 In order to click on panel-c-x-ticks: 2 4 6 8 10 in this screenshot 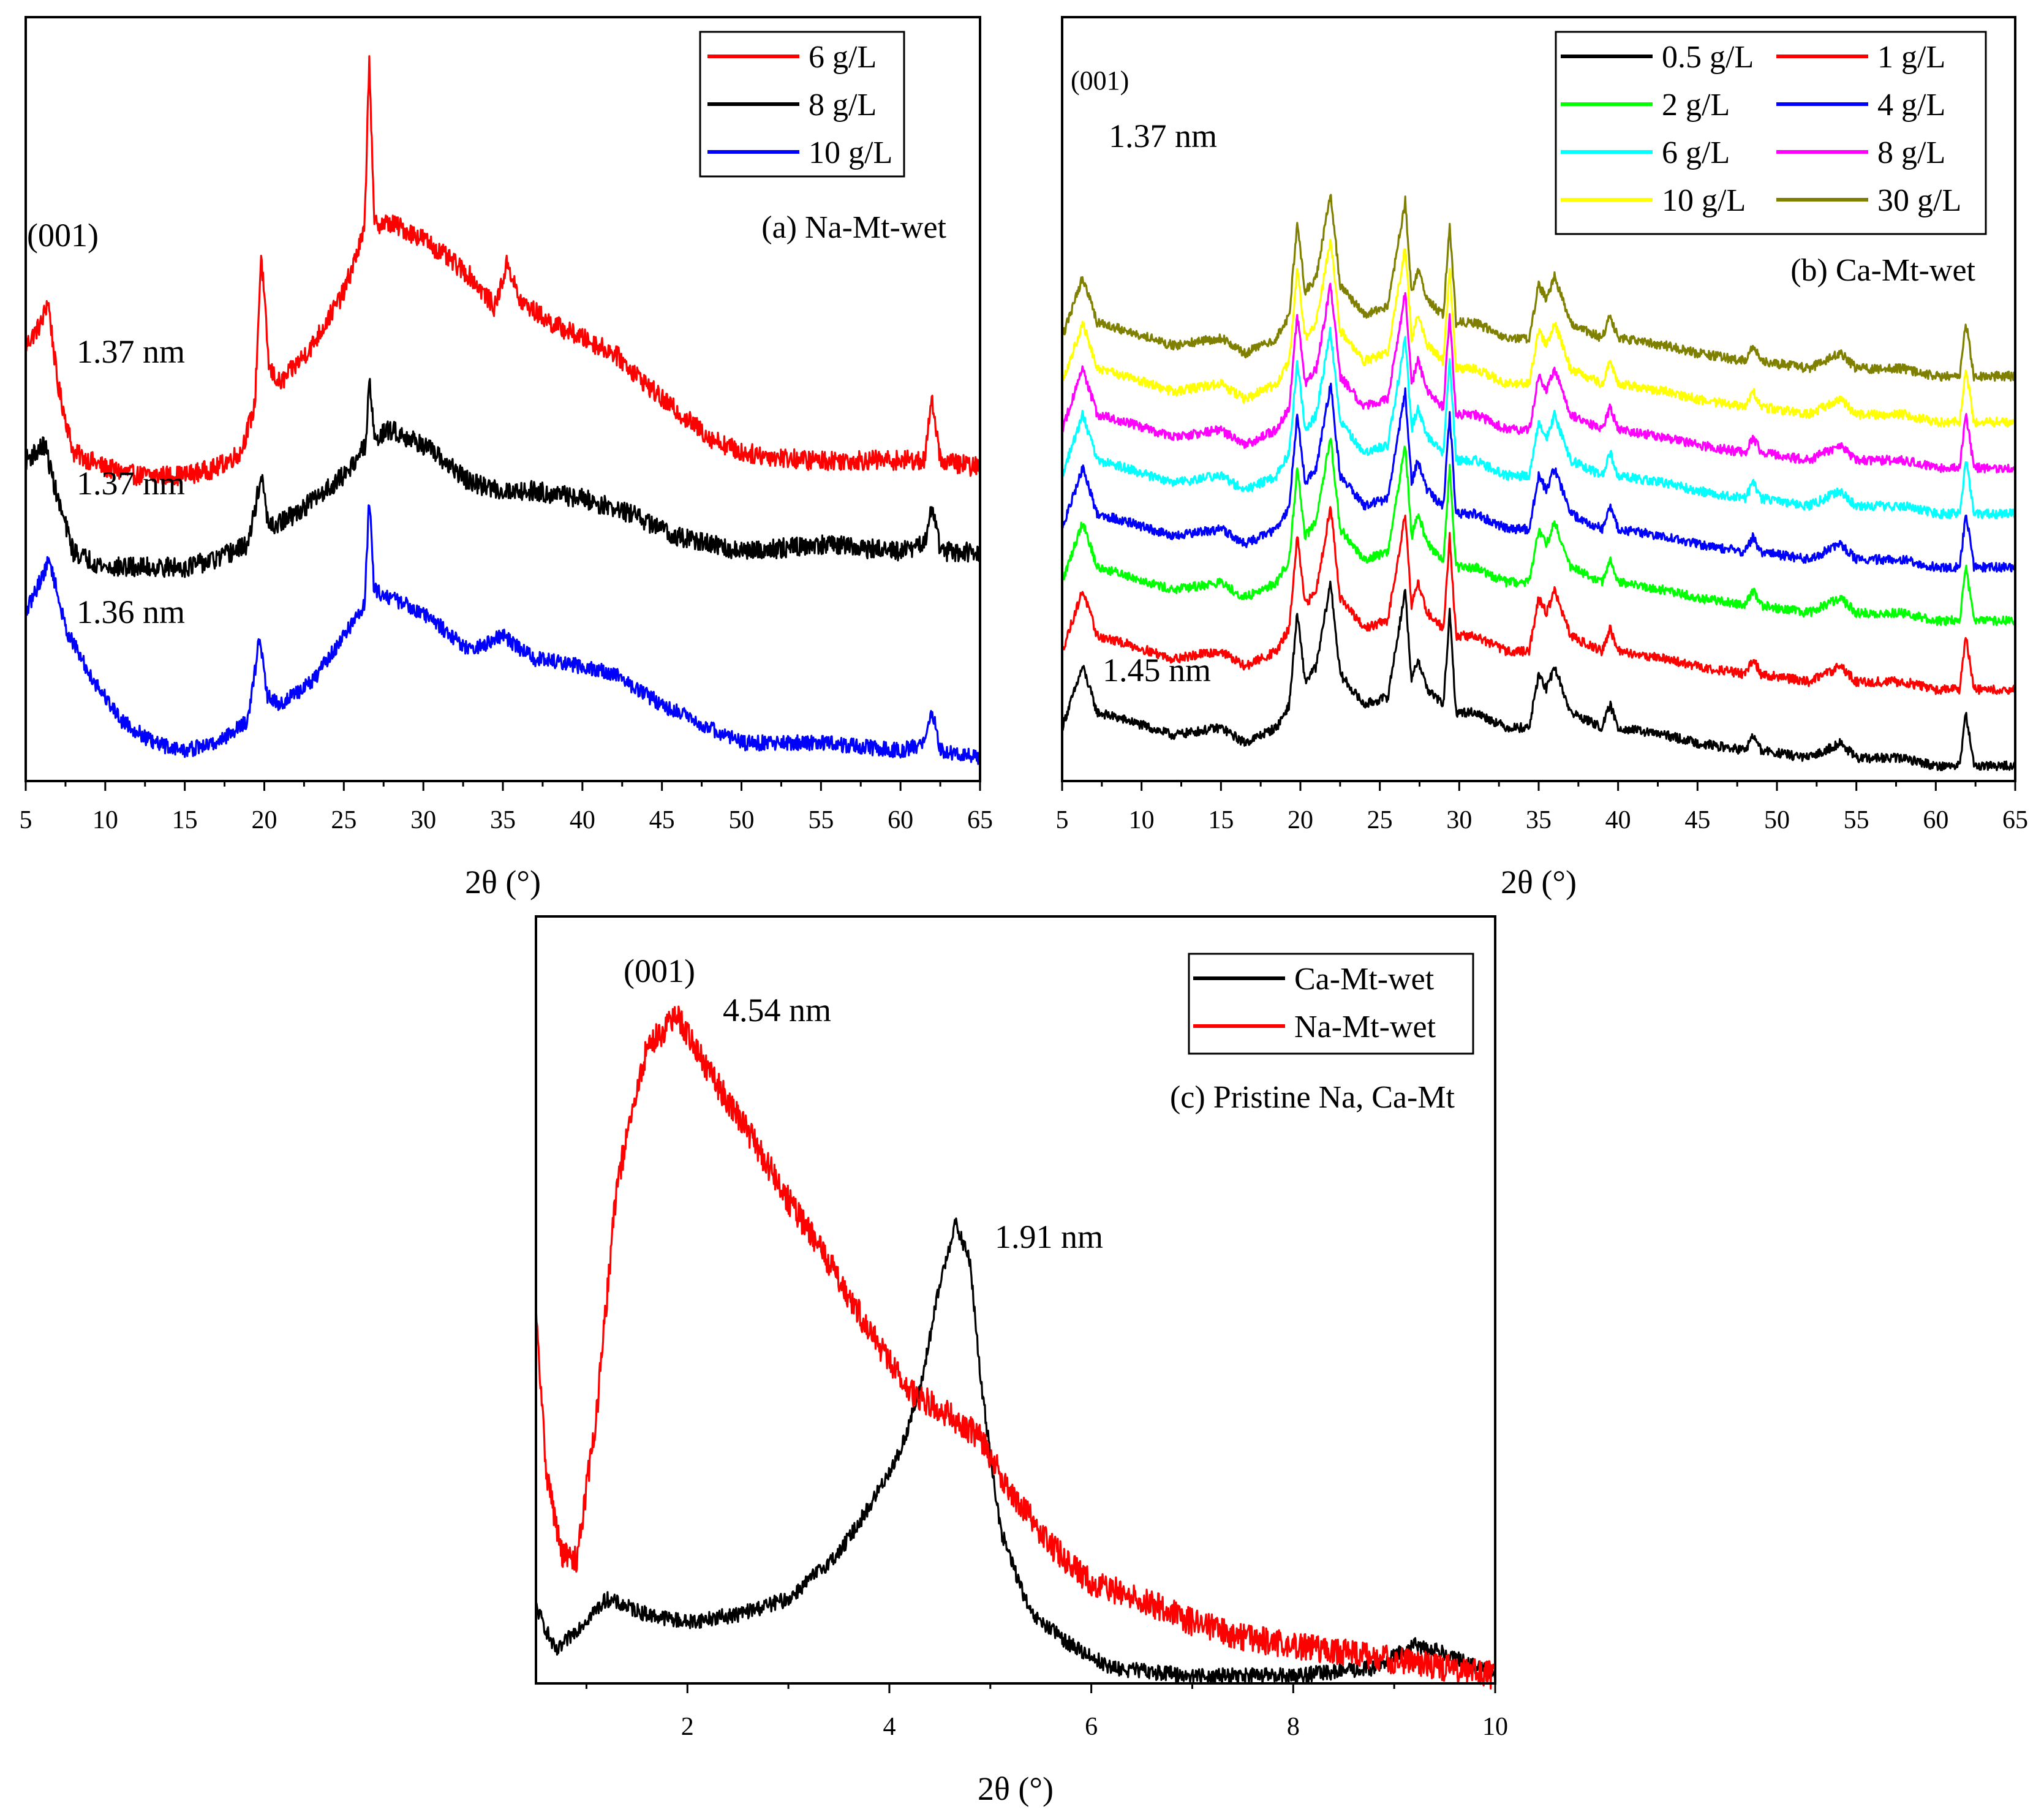, I will do `click(1046, 1712)`.